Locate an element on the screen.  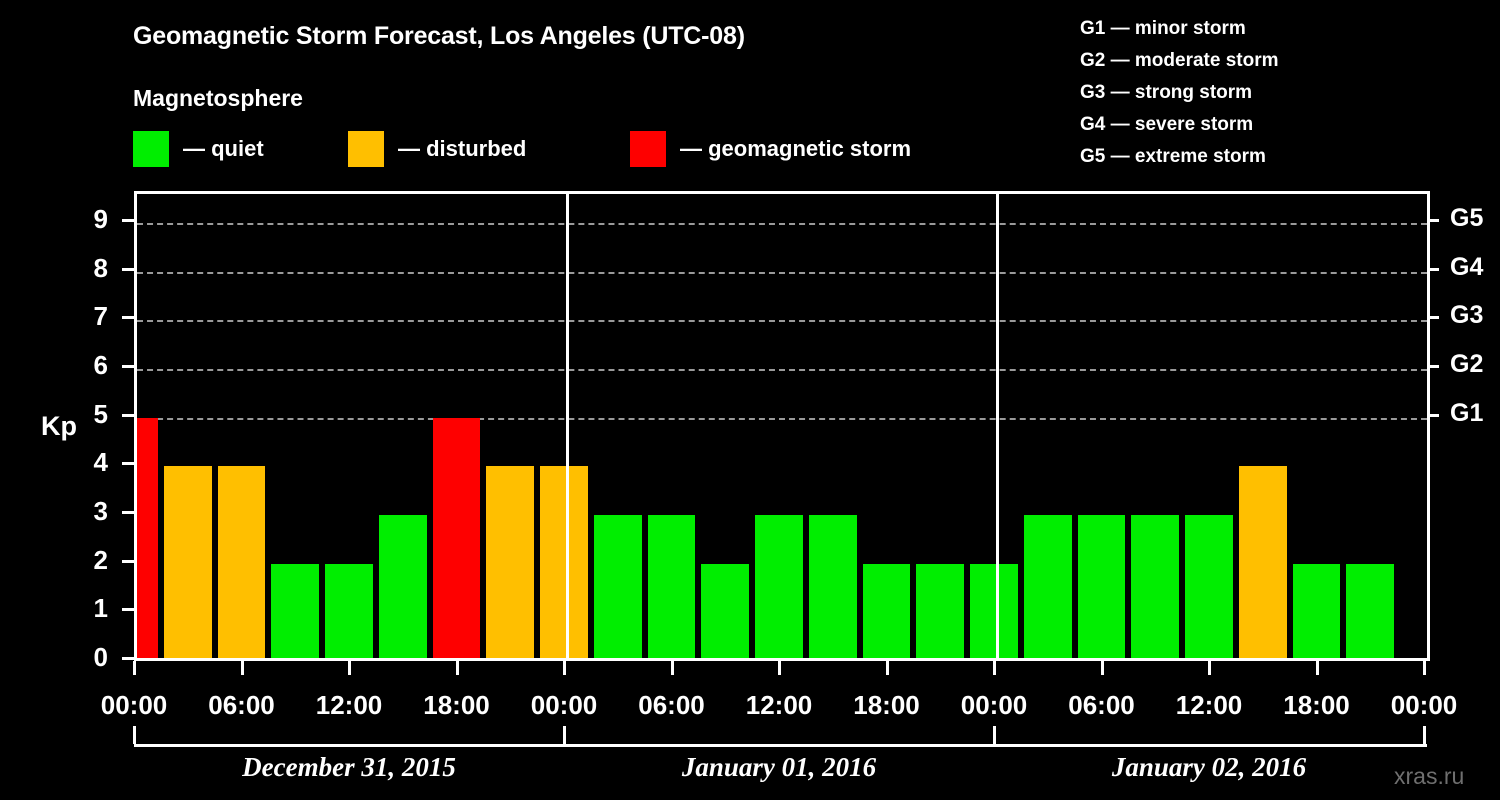
y-tick-label-9: 9 is located at coordinates (100, 219).